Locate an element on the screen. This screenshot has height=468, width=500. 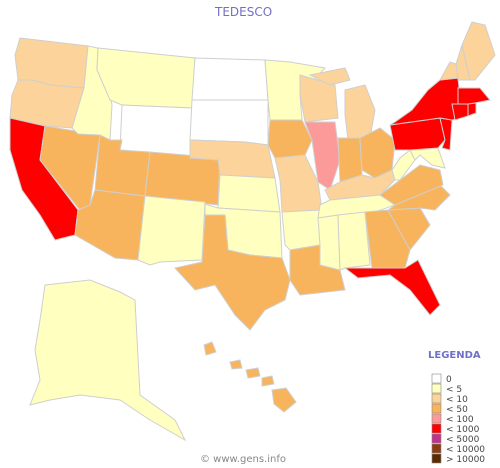
state-nm is located at coordinates (171, 230).